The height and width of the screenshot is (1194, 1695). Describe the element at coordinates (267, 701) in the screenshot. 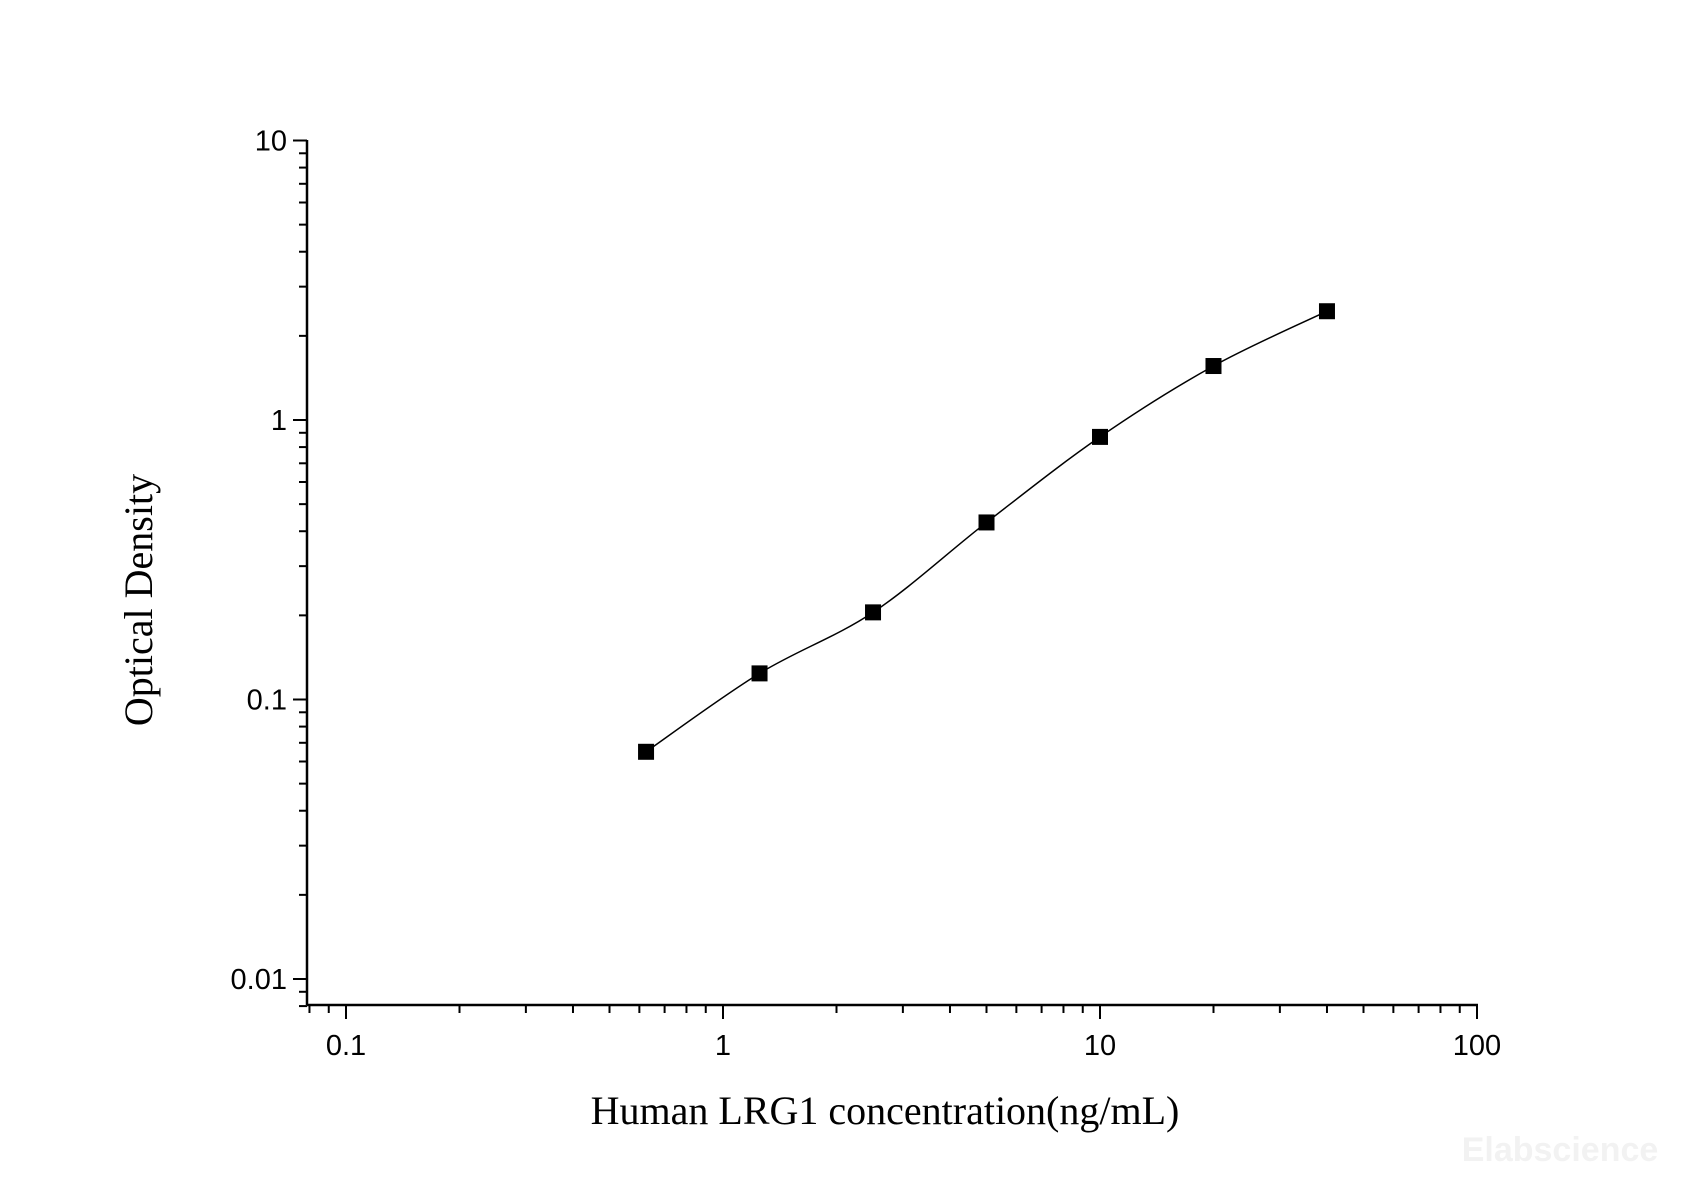

I see `y-tick-label: 0.1` at that location.